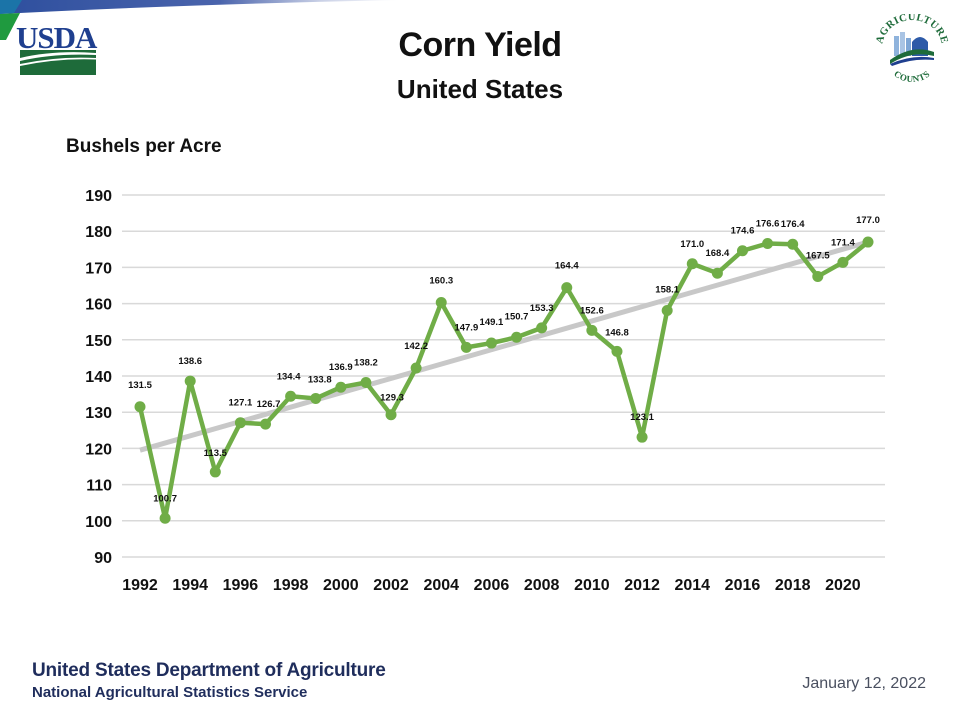 The width and height of the screenshot is (960, 720). What do you see at coordinates (320, 379) in the screenshot?
I see `data-label: 133.8` at bounding box center [320, 379].